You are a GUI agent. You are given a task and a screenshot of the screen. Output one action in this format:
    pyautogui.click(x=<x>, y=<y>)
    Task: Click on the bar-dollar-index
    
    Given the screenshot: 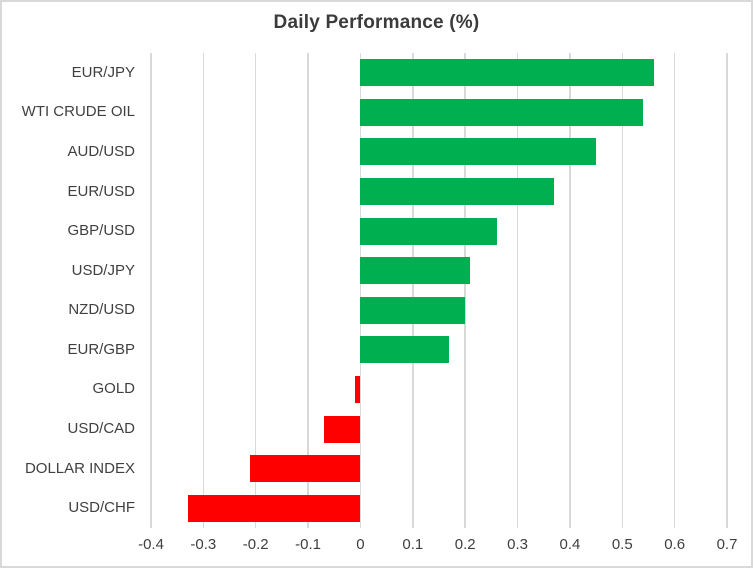 What is the action you would take?
    pyautogui.click(x=305, y=469)
    